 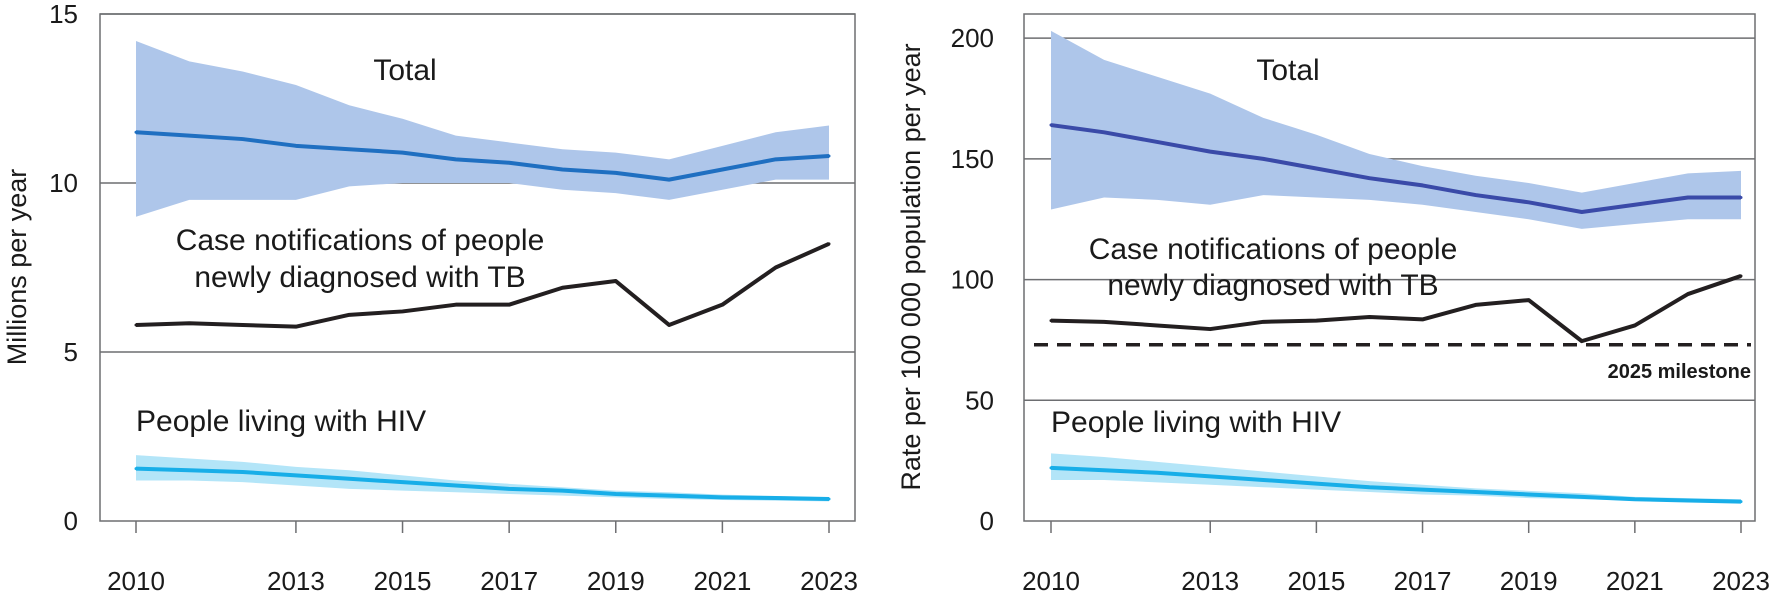 I want to click on data-point-total-2012, so click(x=243, y=139).